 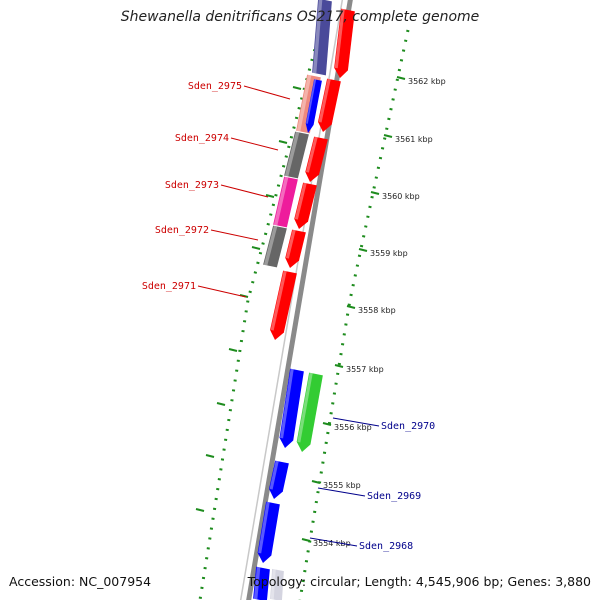 What do you see at coordinates (261, 583) in the screenshot?
I see `reverse-gene-block` at bounding box center [261, 583].